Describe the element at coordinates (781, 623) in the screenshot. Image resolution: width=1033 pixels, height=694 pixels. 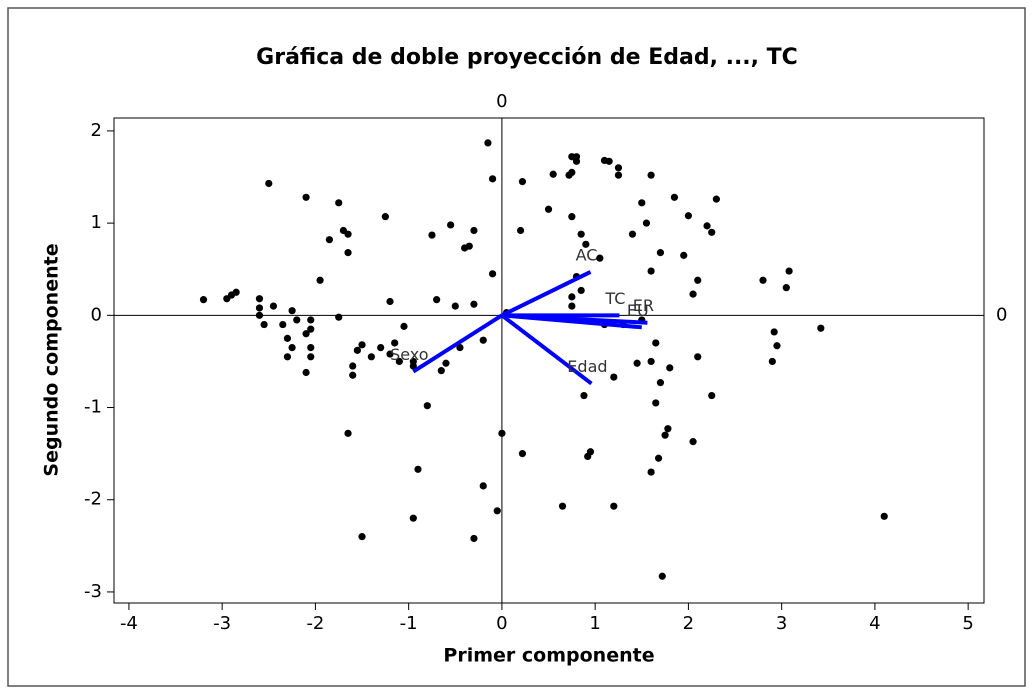
I see `x-tick-label: 3` at that location.